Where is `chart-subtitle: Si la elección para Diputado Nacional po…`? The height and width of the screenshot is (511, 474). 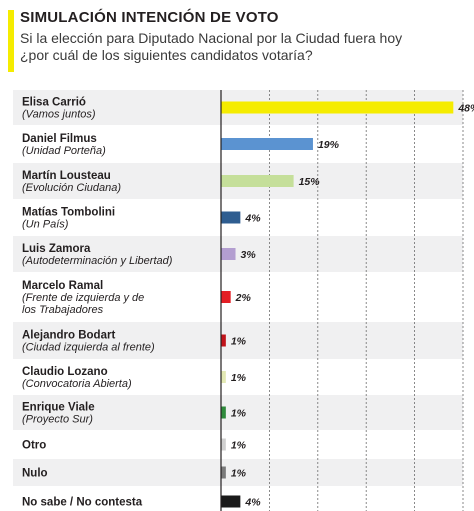
chart-subtitle: Si la elección para Diputado Nacional po… is located at coordinates (240, 47).